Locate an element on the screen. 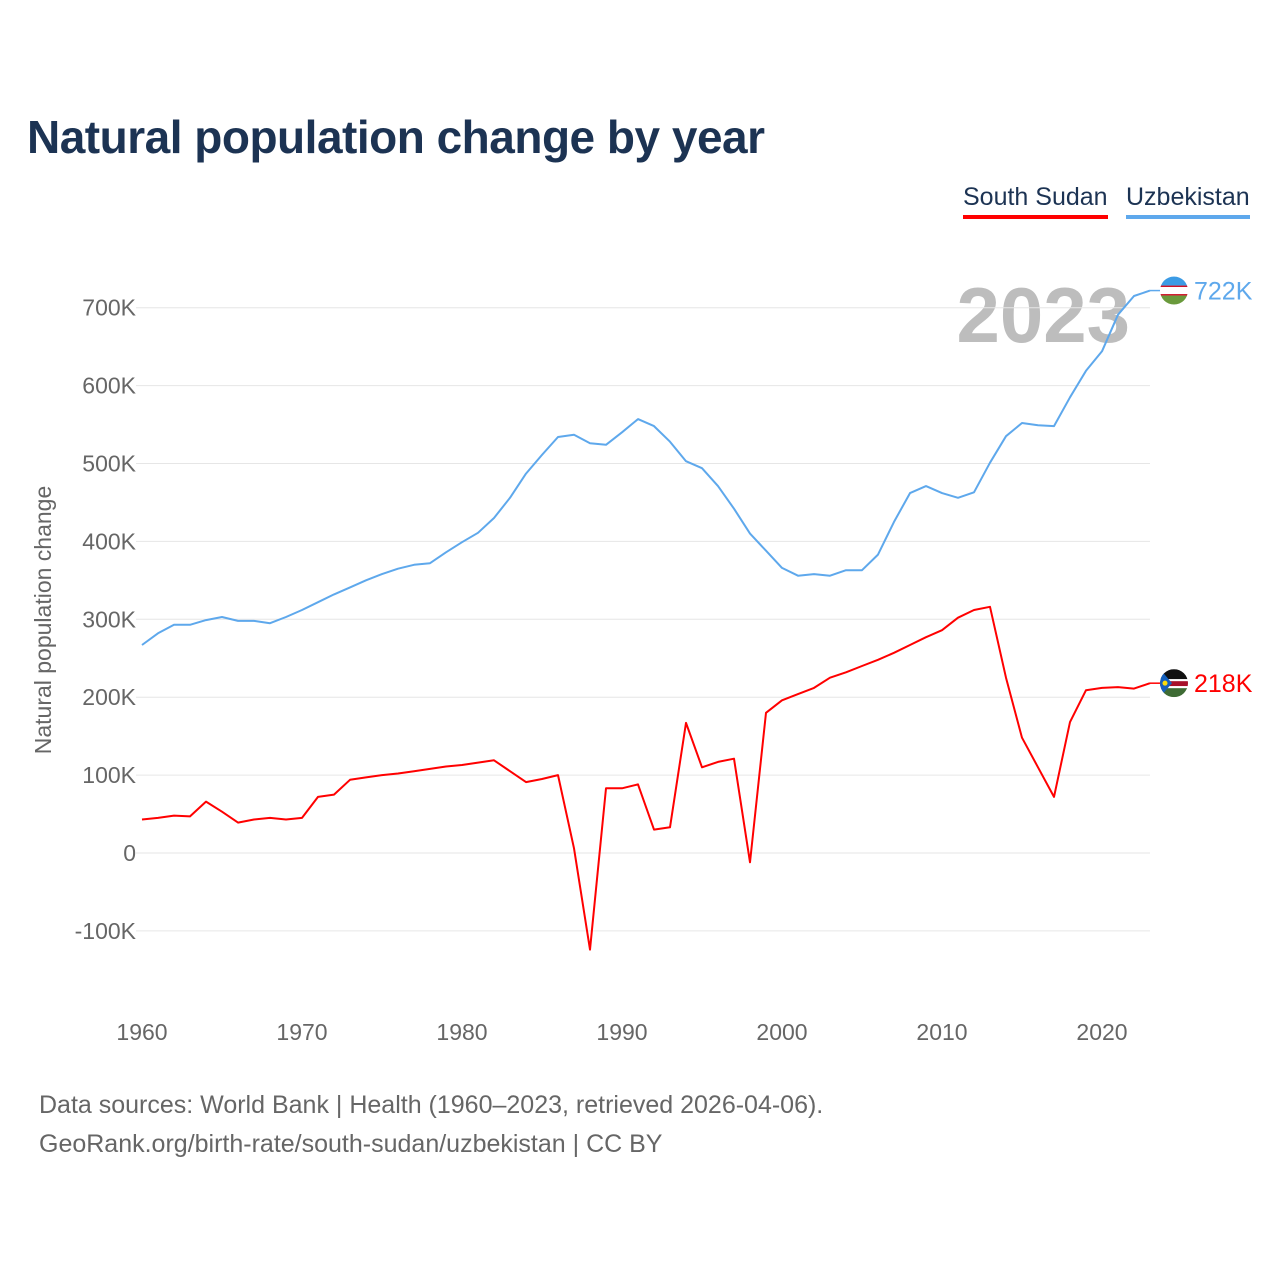 The width and height of the screenshot is (1280, 1280). y-tick-label: 600K is located at coordinates (109, 386).